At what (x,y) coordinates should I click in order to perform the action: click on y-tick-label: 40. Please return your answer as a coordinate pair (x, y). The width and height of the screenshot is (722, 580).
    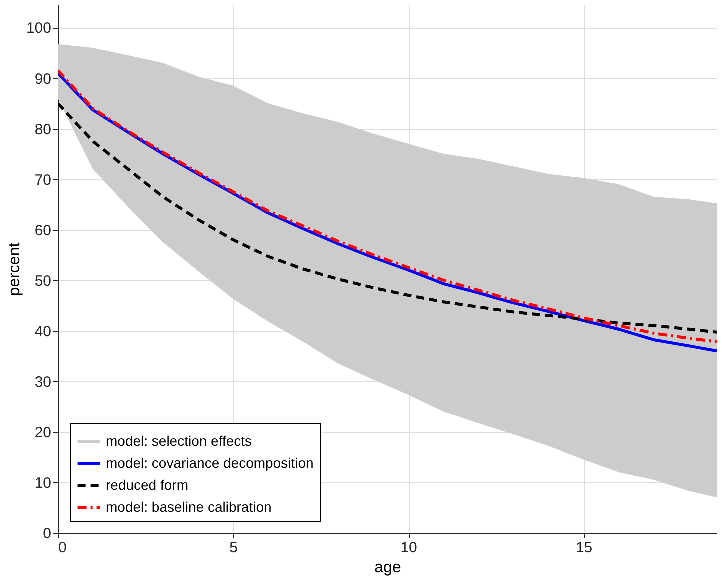
    Looking at the image, I should click on (43, 331).